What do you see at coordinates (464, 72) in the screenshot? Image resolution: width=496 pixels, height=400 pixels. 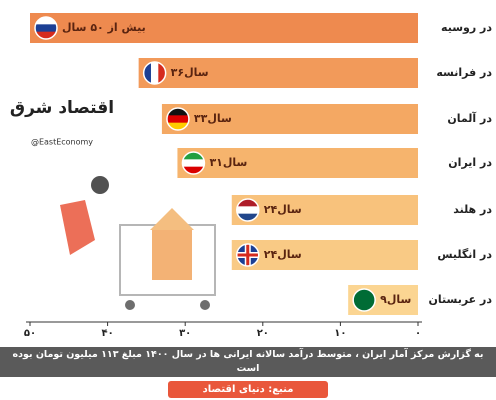 I see `category-label: در فرانسه` at bounding box center [464, 72].